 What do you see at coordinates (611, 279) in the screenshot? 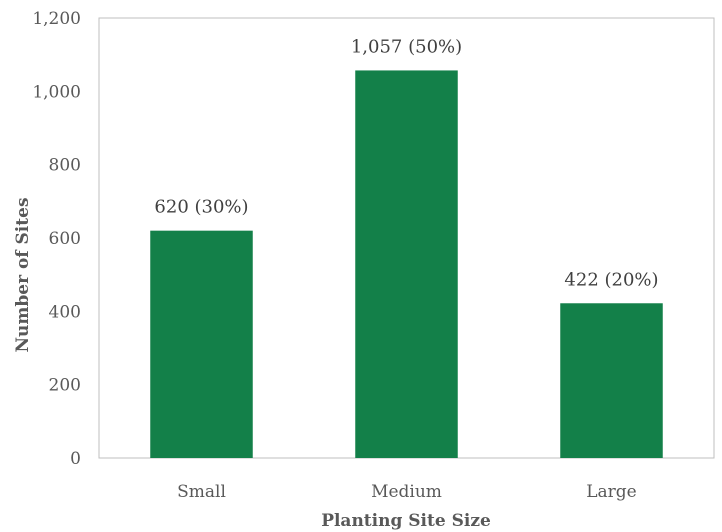
I see `data-label-large: 422 (20%)` at bounding box center [611, 279].